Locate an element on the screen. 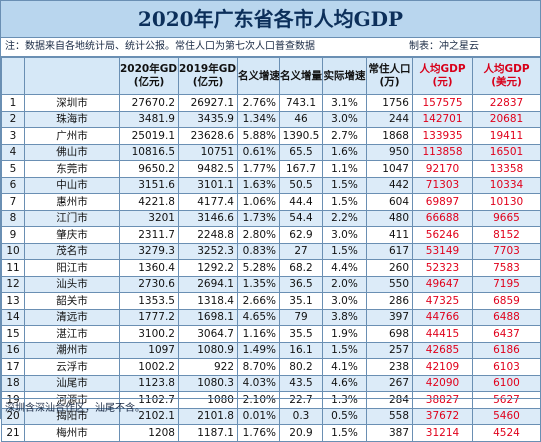 Image resolution: width=541 pixels, height=442 pixels. cell-city: 汕尾市 is located at coordinates (72, 383).